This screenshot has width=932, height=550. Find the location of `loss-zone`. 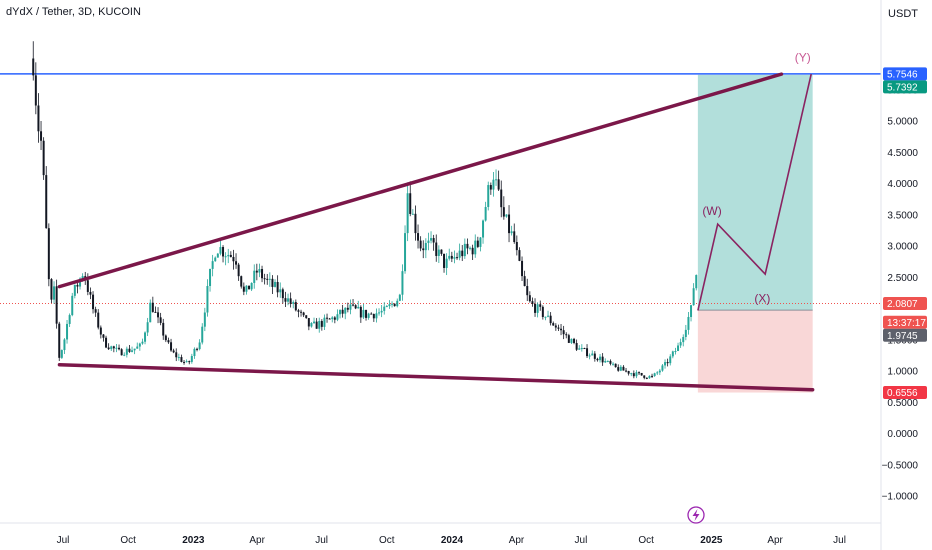

loss-zone is located at coordinates (755, 351).